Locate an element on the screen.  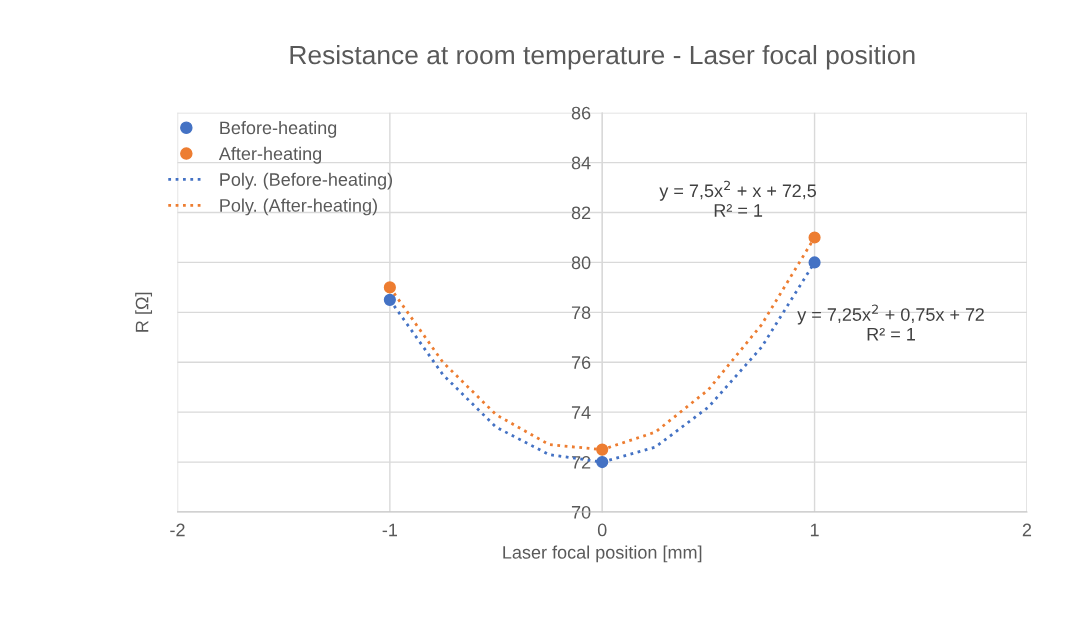
legend-label: Poly. (After-heating) is located at coordinates (298, 207).